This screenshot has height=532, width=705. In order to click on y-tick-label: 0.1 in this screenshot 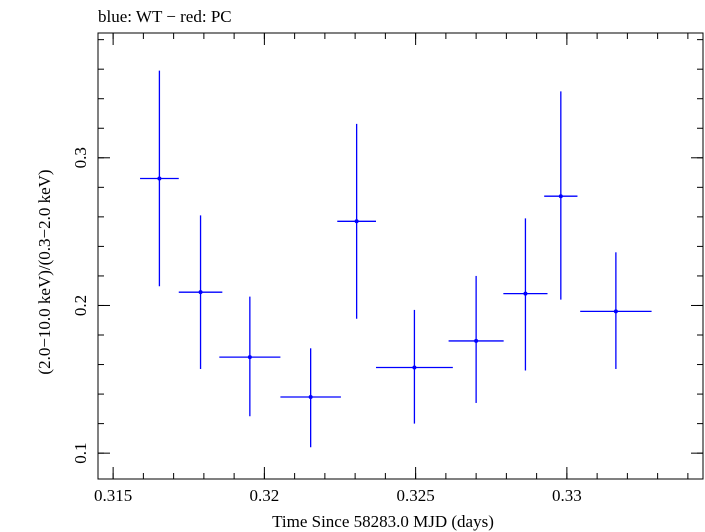, I will do `click(80, 453)`.